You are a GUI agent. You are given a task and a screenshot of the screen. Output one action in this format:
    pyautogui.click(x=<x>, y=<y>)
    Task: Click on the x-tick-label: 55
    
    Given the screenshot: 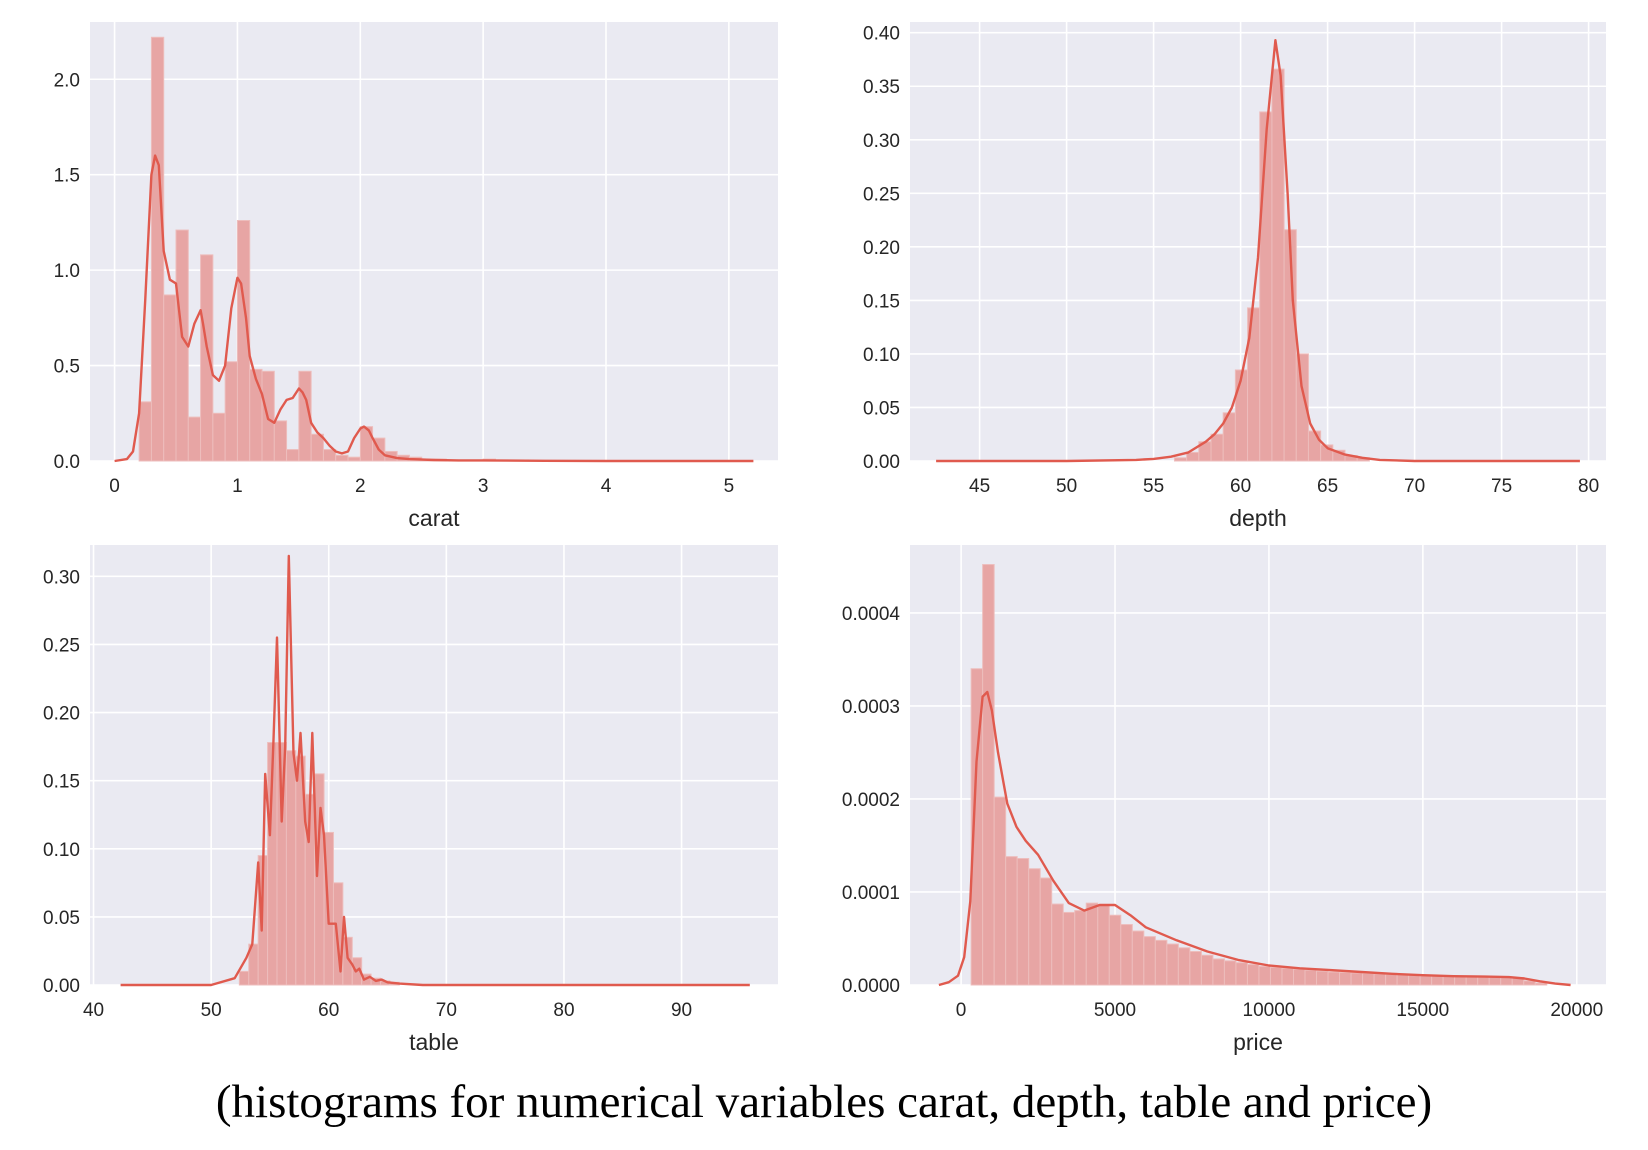 What is the action you would take?
    pyautogui.click(x=1153, y=486)
    